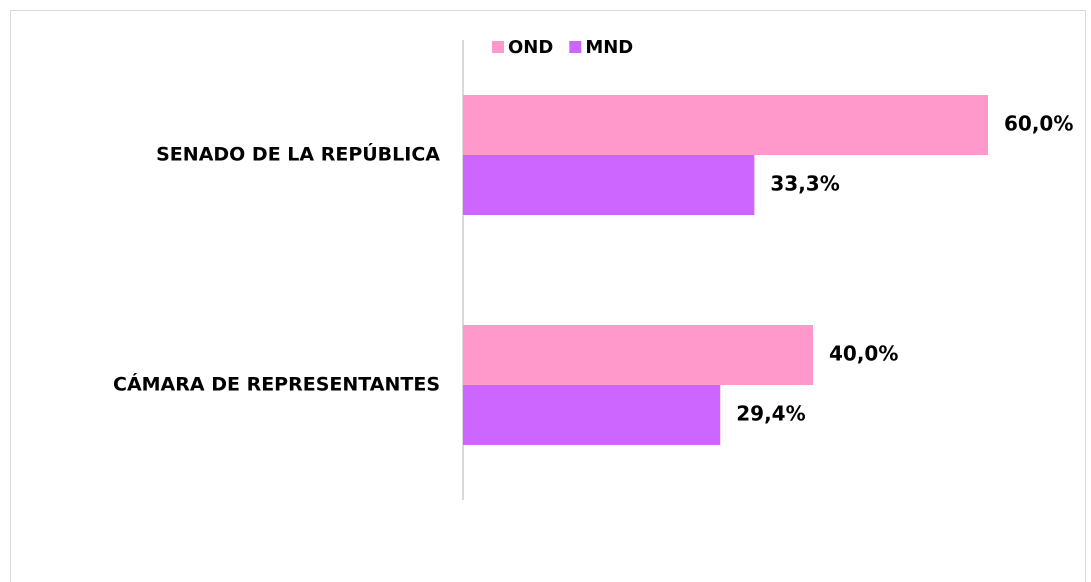  I want to click on category-label: CÁMARA DE REPRESENTANTES, so click(276, 384).